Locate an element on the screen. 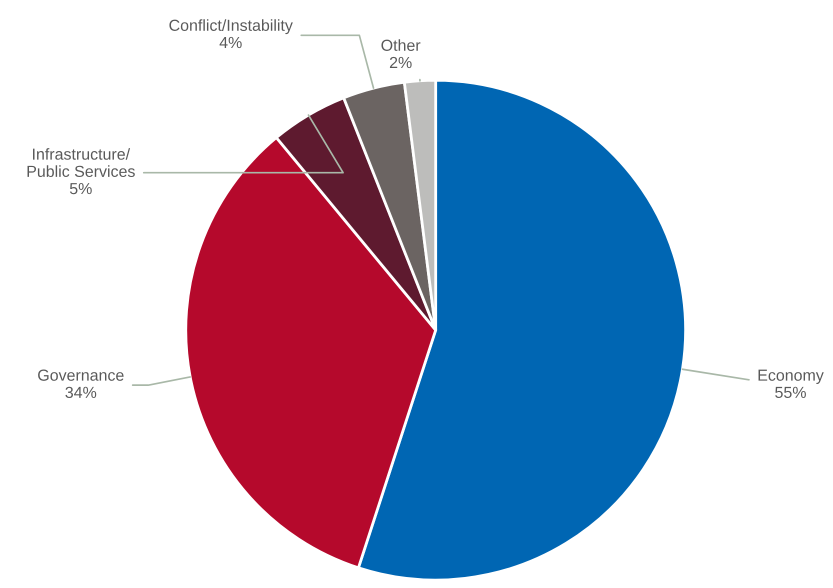 The image size is (833, 588). data-label: 4% is located at coordinates (231, 42).